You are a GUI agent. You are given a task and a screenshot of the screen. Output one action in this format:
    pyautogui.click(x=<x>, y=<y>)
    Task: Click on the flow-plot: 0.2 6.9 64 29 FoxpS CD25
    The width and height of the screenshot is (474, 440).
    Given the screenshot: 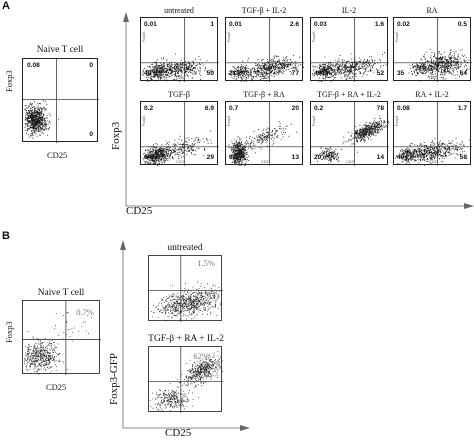 What is the action you would take?
    pyautogui.click(x=179, y=133)
    